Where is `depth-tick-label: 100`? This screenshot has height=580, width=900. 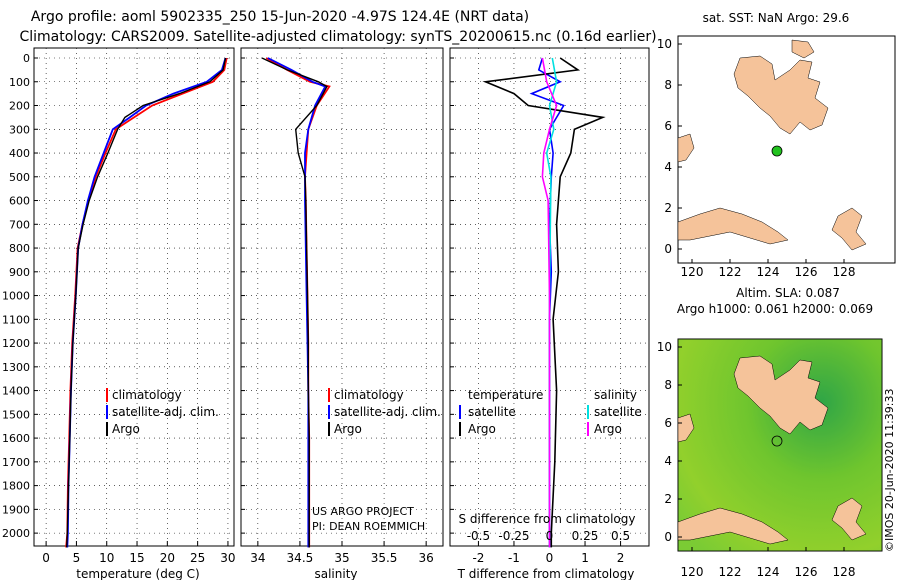 depth-tick-label: 100 is located at coordinates (19, 82).